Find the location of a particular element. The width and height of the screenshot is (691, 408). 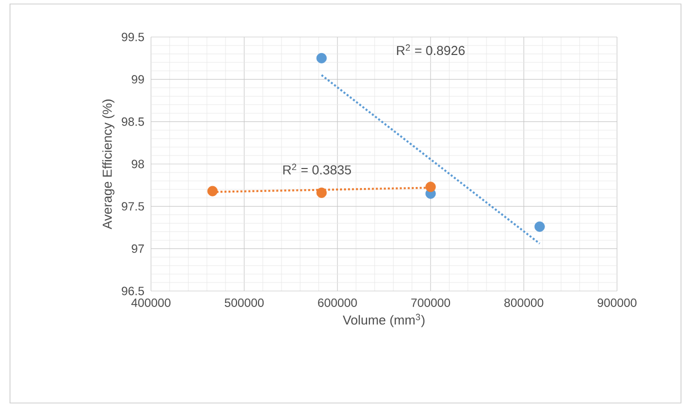

x-tick-label: 400000 is located at coordinates (150, 302).